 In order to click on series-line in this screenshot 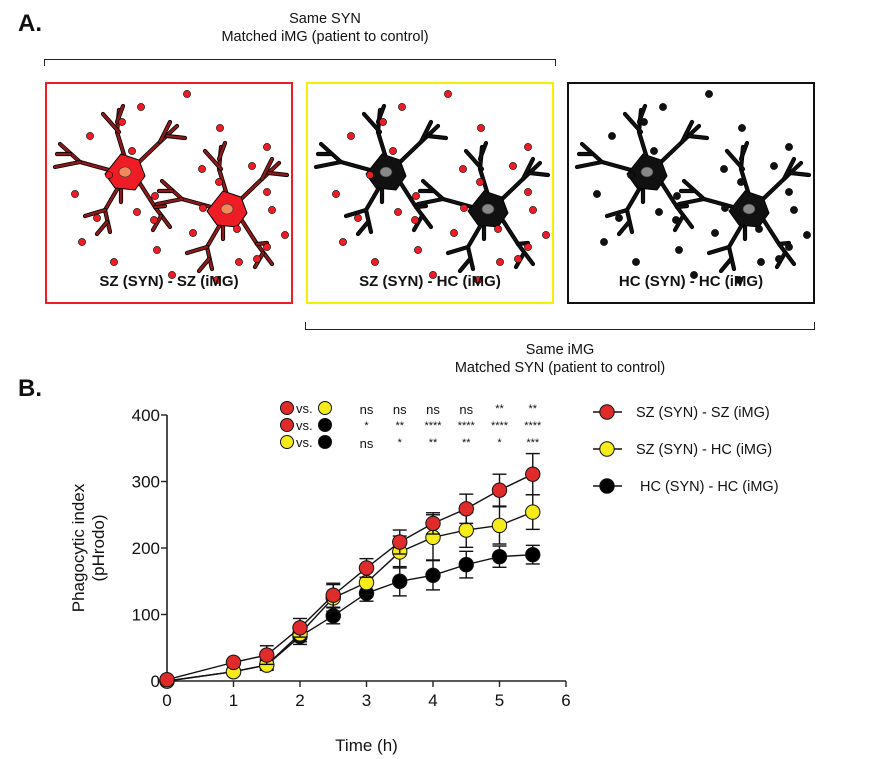, I will do `click(349, 617)`.